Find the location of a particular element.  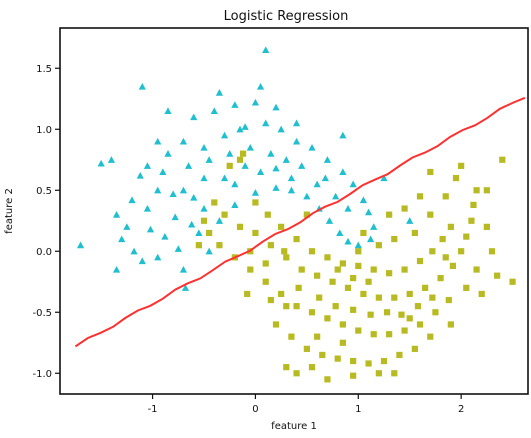

y-tick-label: 1.0 is located at coordinates (44, 130).